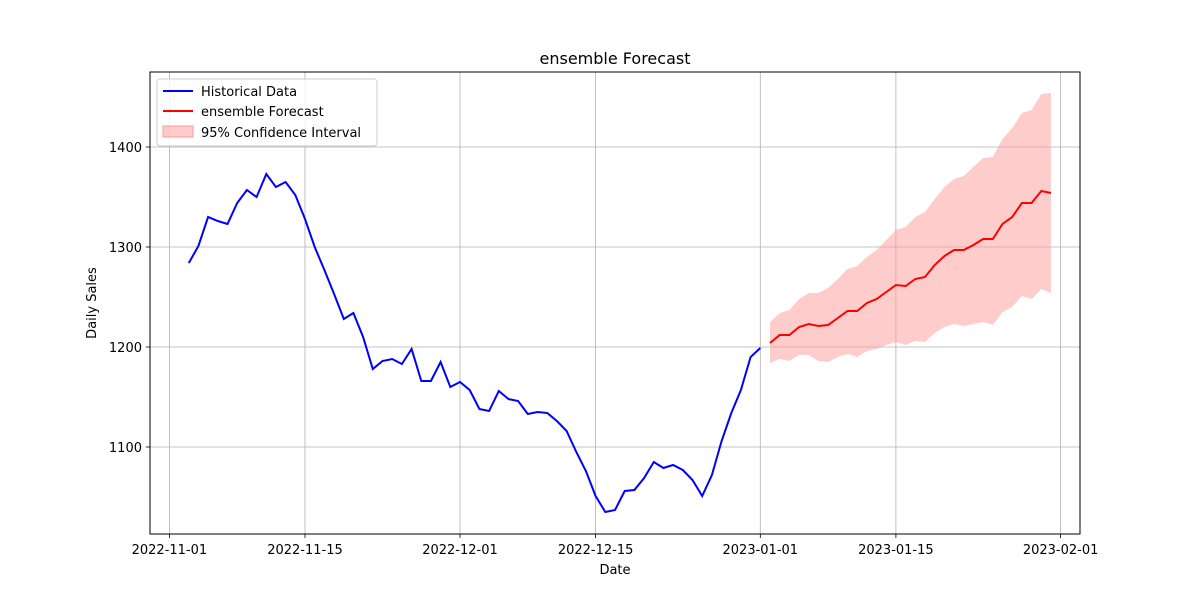 The image size is (1200, 600). What do you see at coordinates (262, 112) in the screenshot?
I see `legend-forecast-label: ensemble Forecast` at bounding box center [262, 112].